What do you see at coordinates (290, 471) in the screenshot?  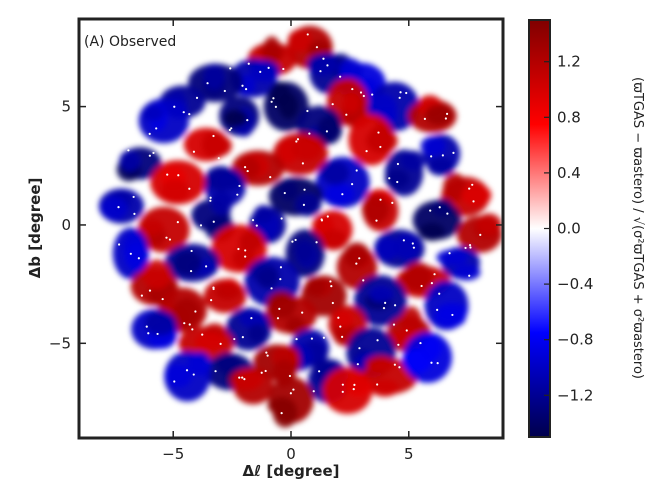 I see `x-axis-label: Δℓ [degree]` at bounding box center [290, 471].